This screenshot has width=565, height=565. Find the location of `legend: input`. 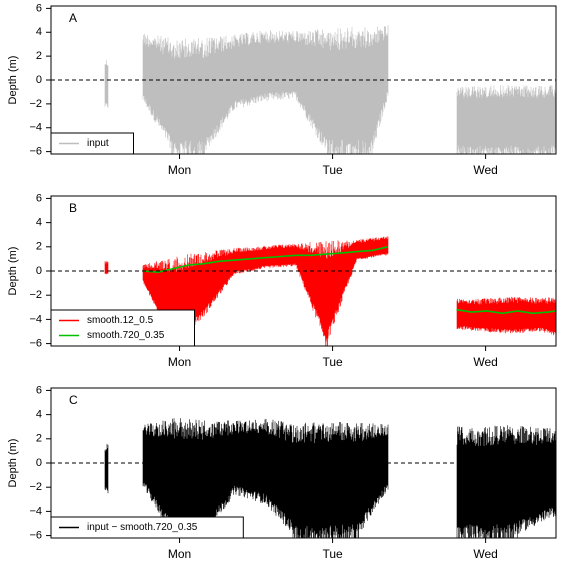

legend: input is located at coordinates (92, 143).